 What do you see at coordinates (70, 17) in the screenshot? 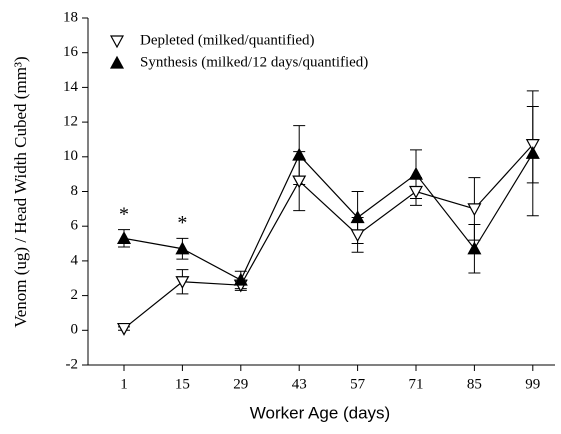
I see `y-tick-label: 18` at bounding box center [70, 17].